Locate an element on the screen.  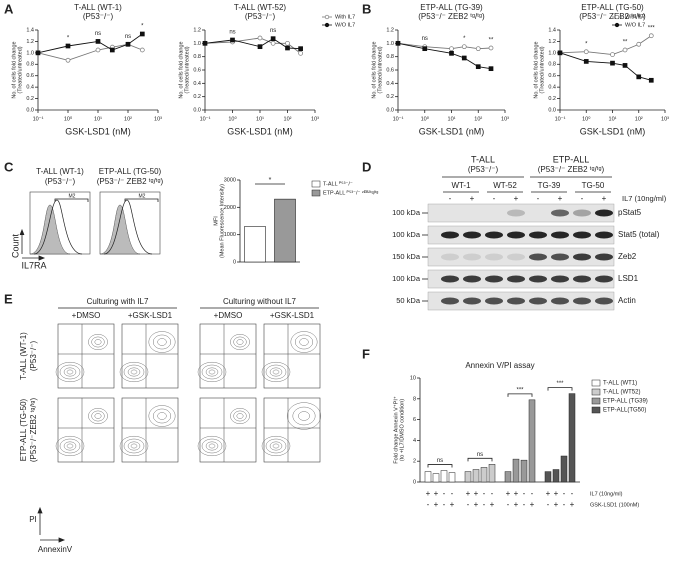
kda-label: 50 kDa is located at coordinates (408, 300).